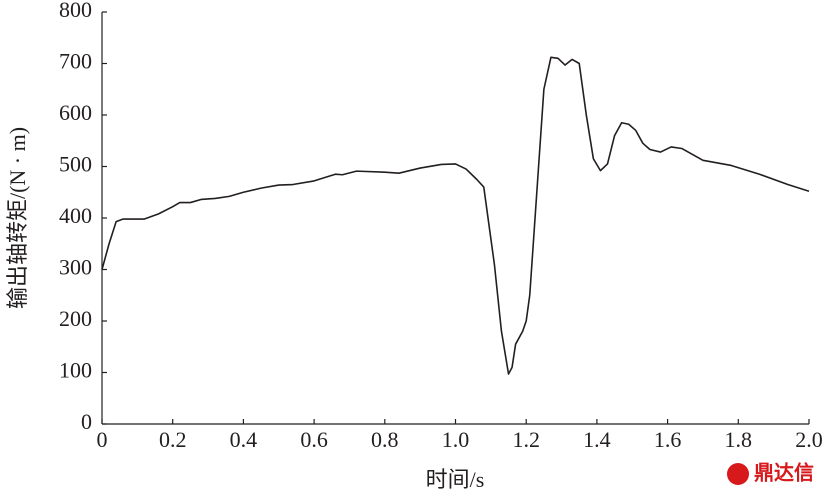  What do you see at coordinates (456, 439) in the screenshot?
I see `x-tick-label: 1.0` at bounding box center [456, 439].